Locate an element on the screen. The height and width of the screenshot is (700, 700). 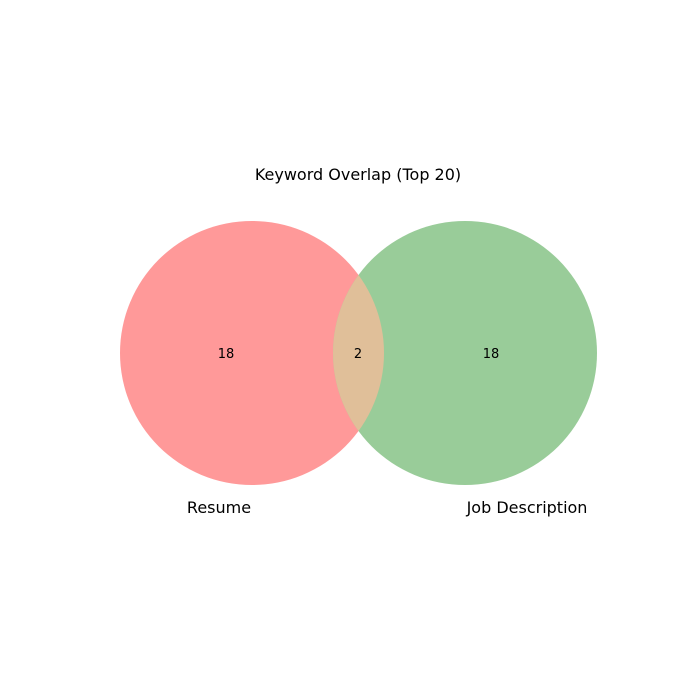
intersection-count: 2 is located at coordinates (358, 354).